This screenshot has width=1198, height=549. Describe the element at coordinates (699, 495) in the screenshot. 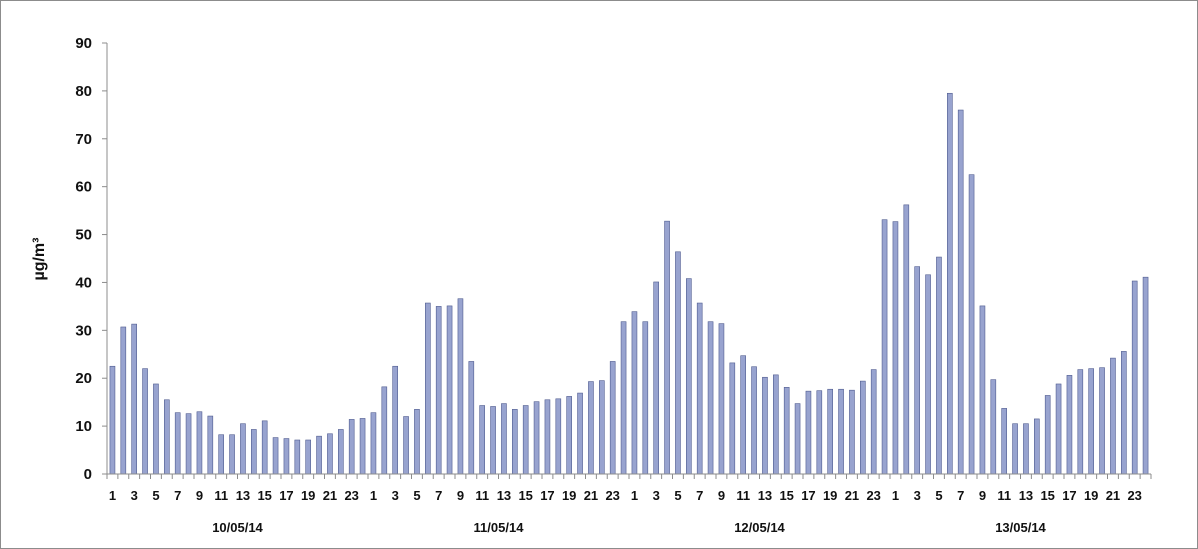

I see `x-tick-label: 7` at that location.